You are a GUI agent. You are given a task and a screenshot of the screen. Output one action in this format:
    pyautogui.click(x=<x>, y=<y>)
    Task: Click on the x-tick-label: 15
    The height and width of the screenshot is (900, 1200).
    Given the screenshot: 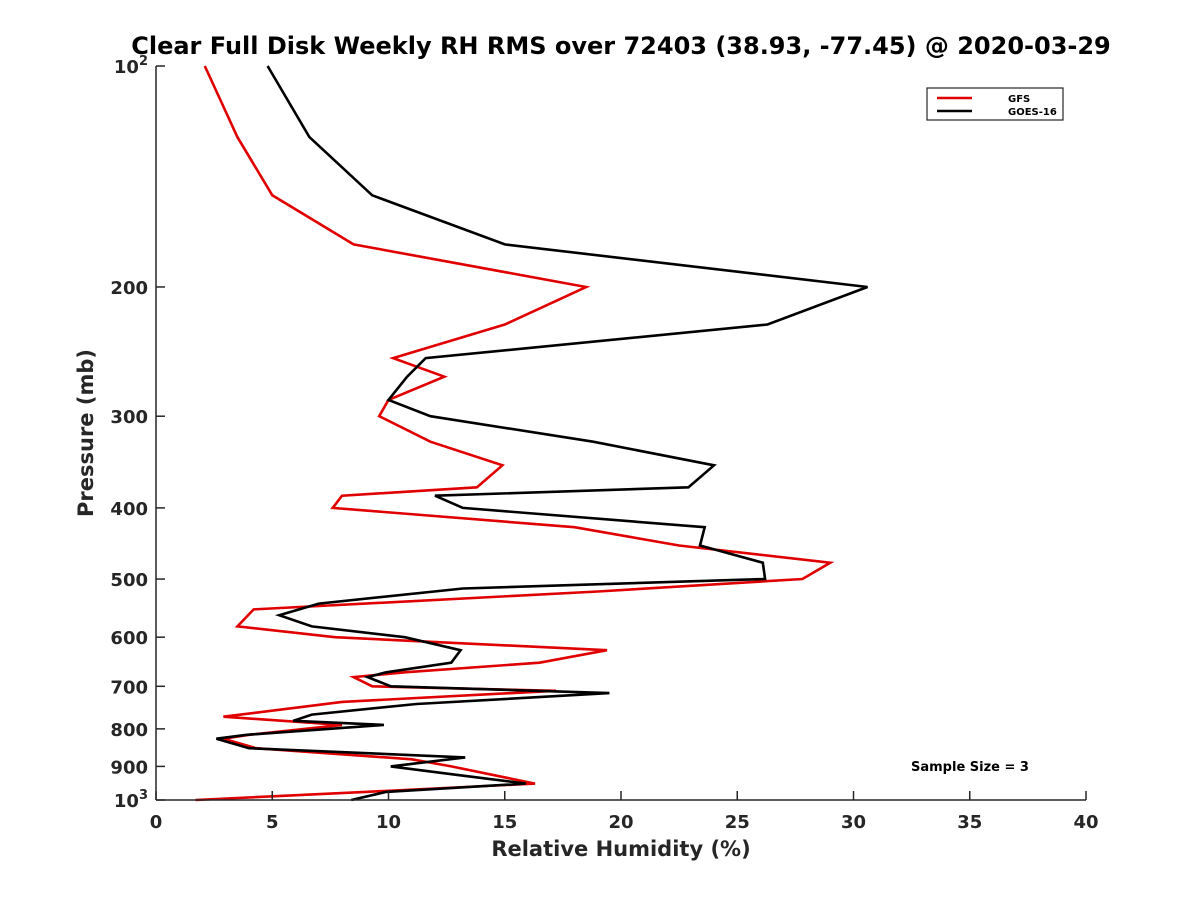 What is the action you would take?
    pyautogui.click(x=504, y=822)
    